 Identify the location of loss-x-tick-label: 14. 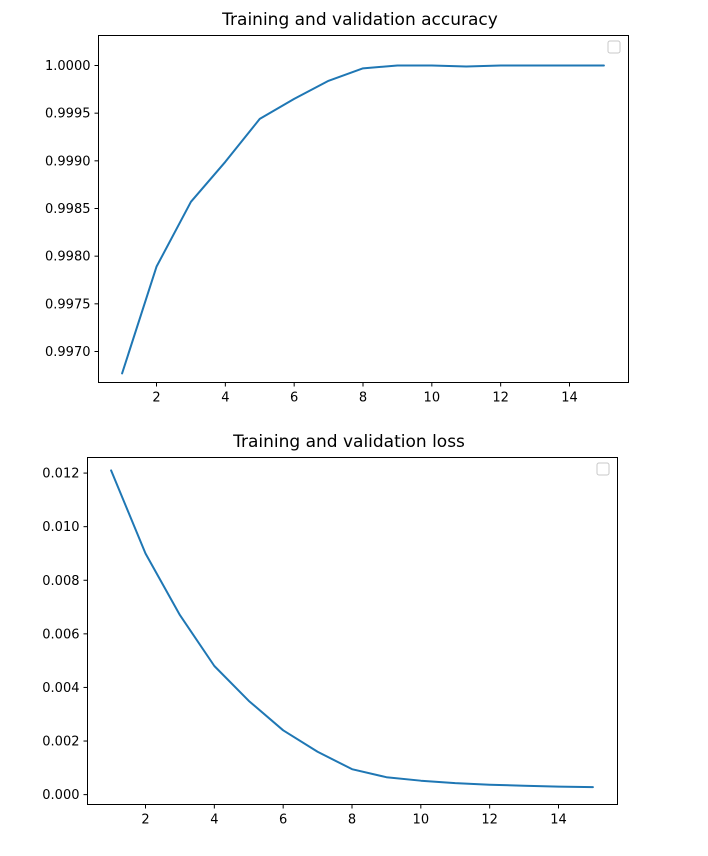
(558, 820).